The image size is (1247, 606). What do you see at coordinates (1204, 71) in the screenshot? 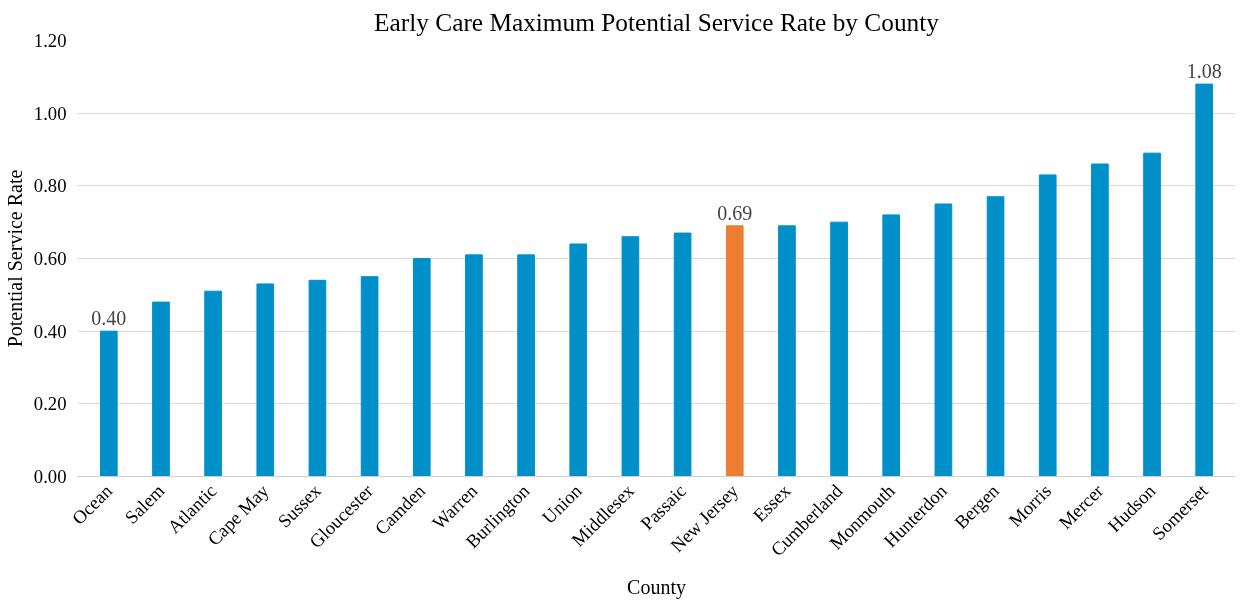
I see `data-label: 1.08` at bounding box center [1204, 71].